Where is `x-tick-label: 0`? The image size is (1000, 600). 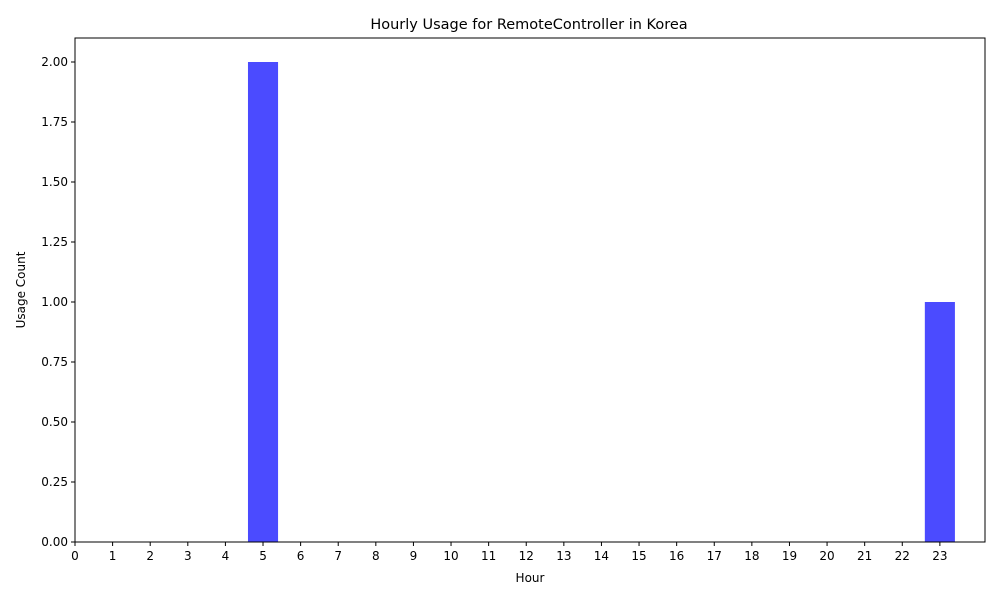
x-tick-label: 0 is located at coordinates (75, 556).